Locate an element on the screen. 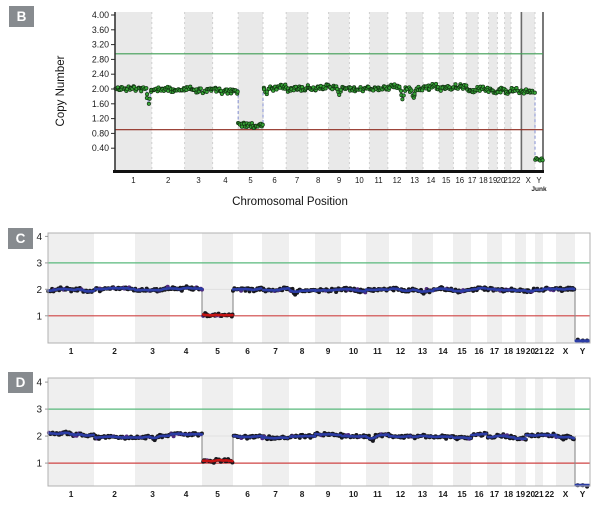 Image resolution: width=600 pixels, height=505 pixels. junk-sublabel: Junk is located at coordinates (539, 189).